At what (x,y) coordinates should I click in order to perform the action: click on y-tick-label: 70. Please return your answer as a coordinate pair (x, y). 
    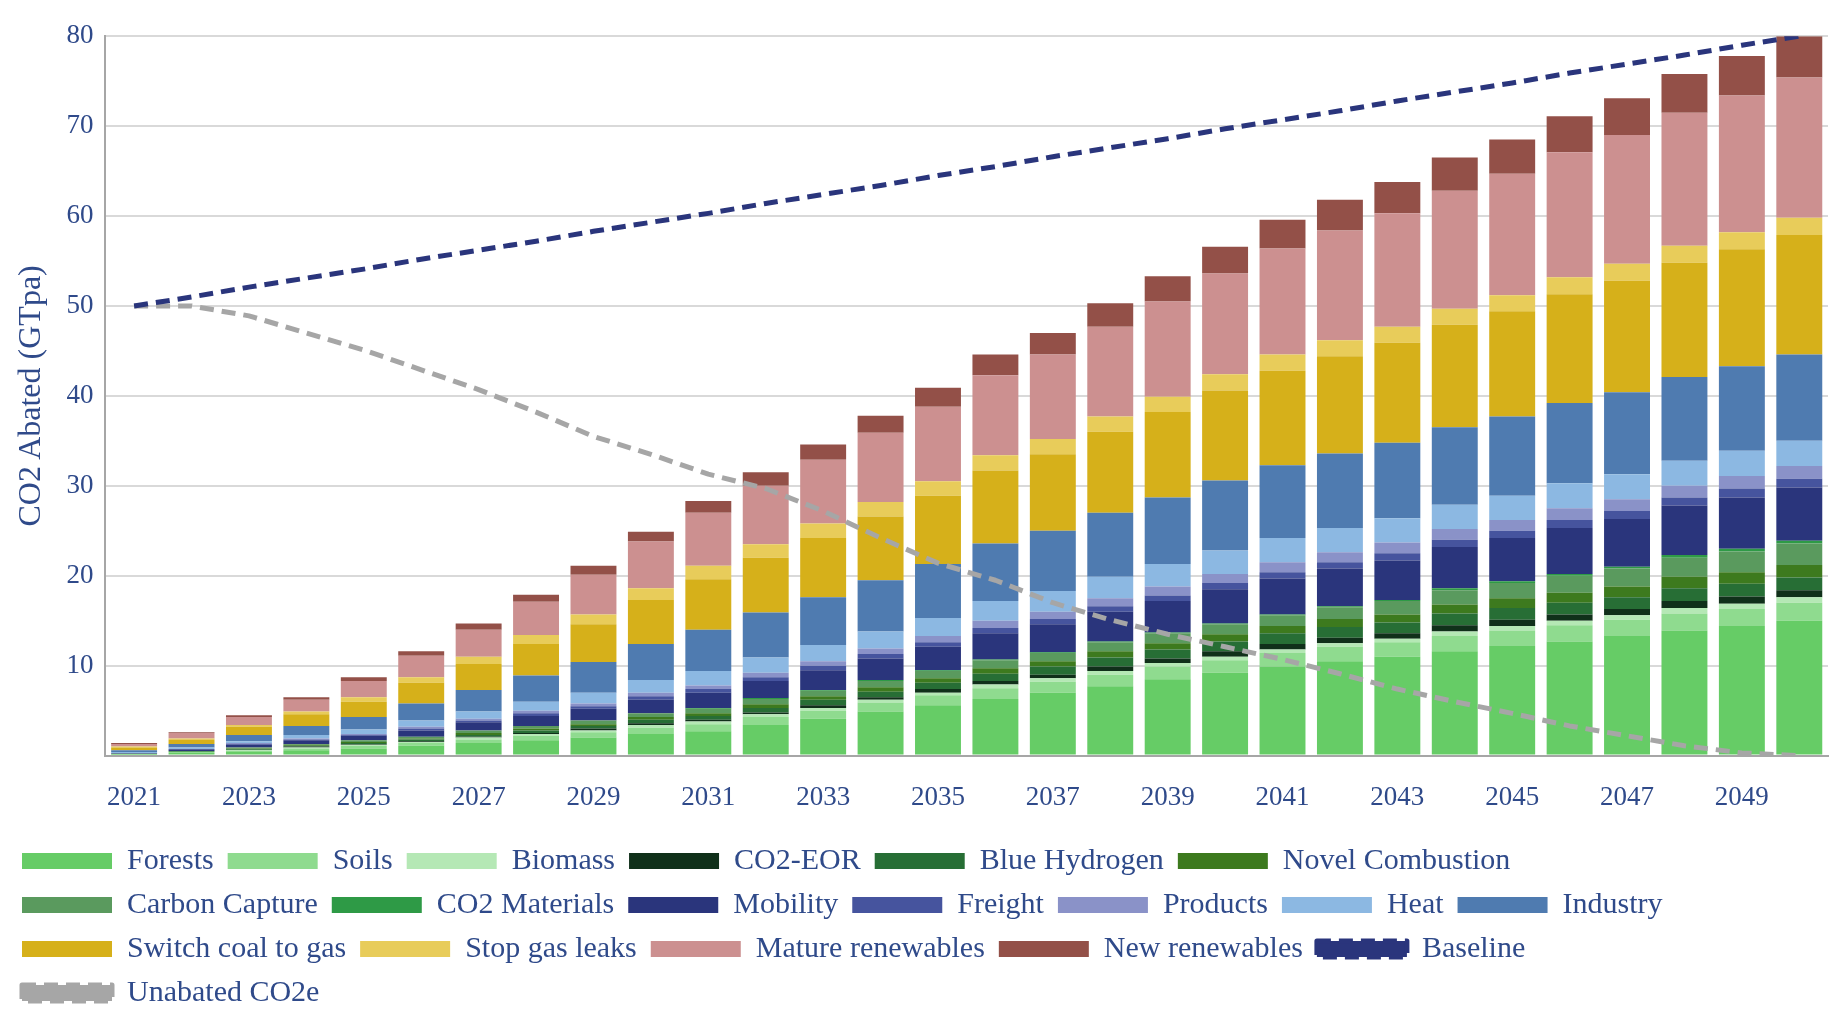
    Looking at the image, I should click on (80, 124).